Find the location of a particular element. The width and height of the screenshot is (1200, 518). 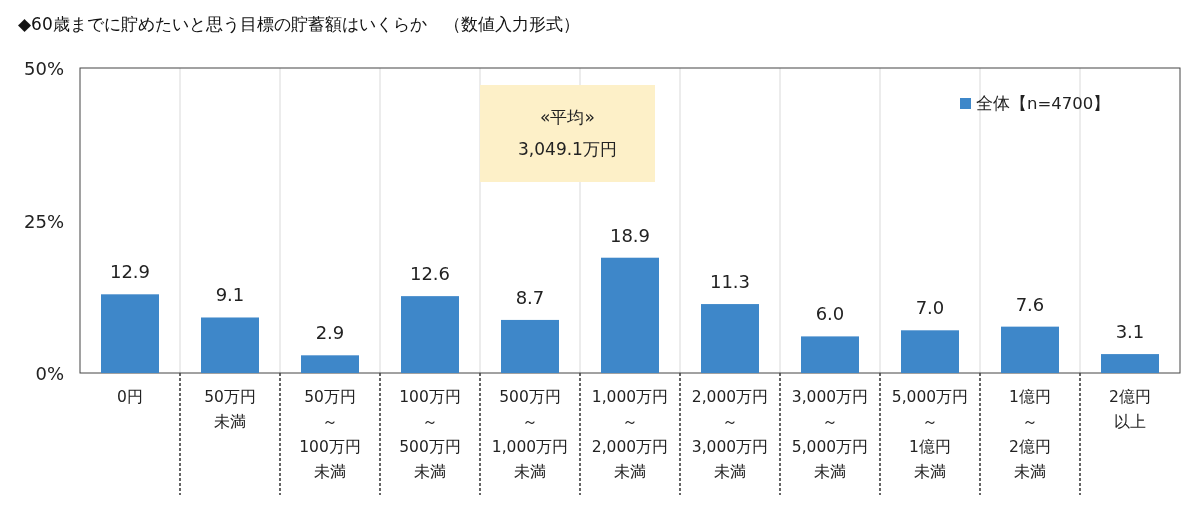

annotation: «平均» 3,049.1万円 is located at coordinates (567, 133).